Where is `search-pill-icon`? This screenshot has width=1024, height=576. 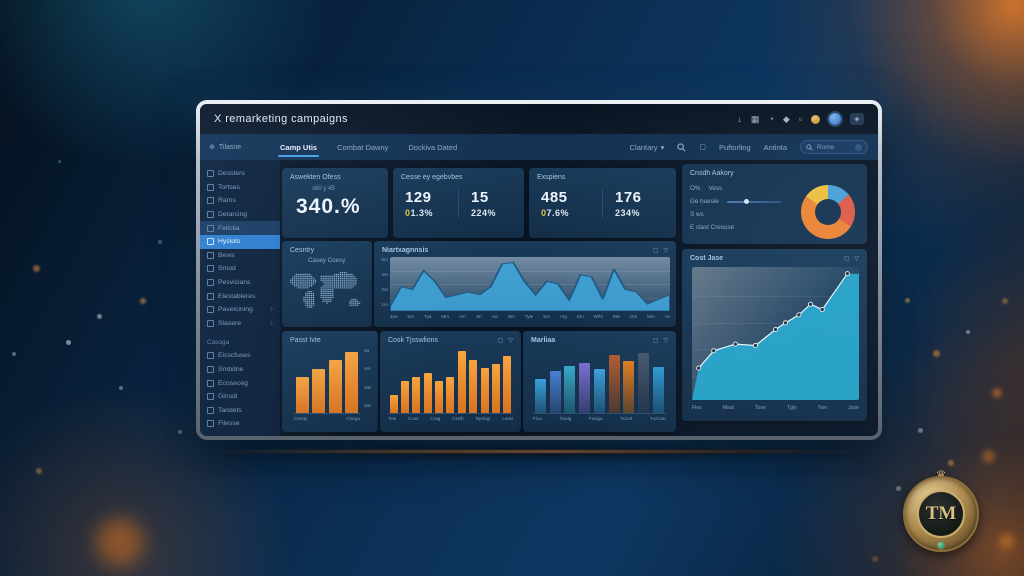
search-pill-icon is located at coordinates (809, 147).